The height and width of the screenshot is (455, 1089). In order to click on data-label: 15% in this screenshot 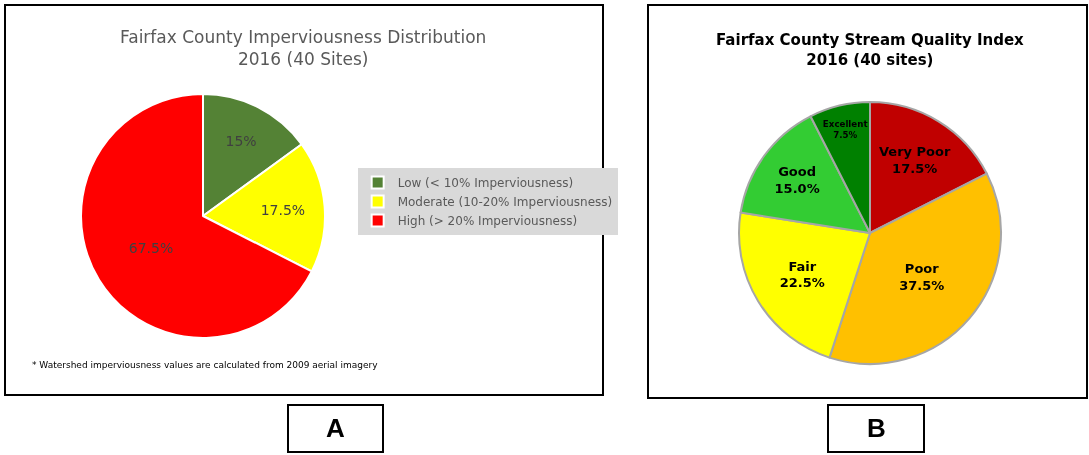, I will do `click(241, 141)`.